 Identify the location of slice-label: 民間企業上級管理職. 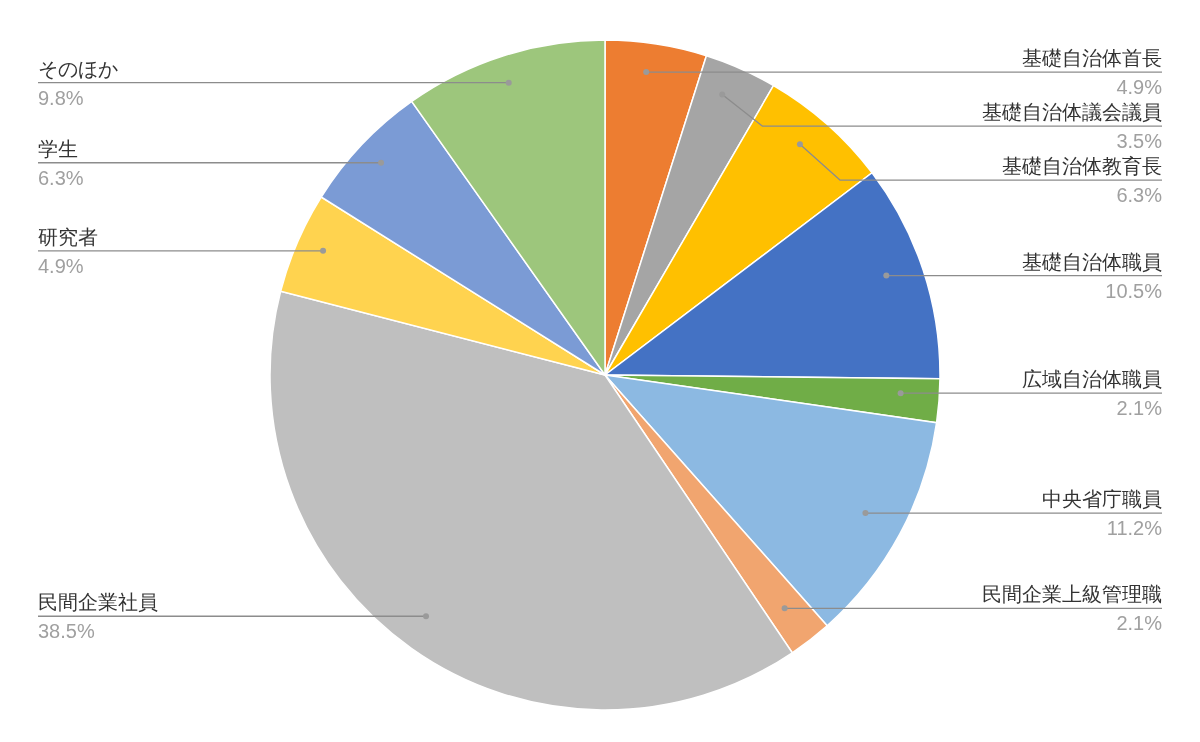
(1072, 594).